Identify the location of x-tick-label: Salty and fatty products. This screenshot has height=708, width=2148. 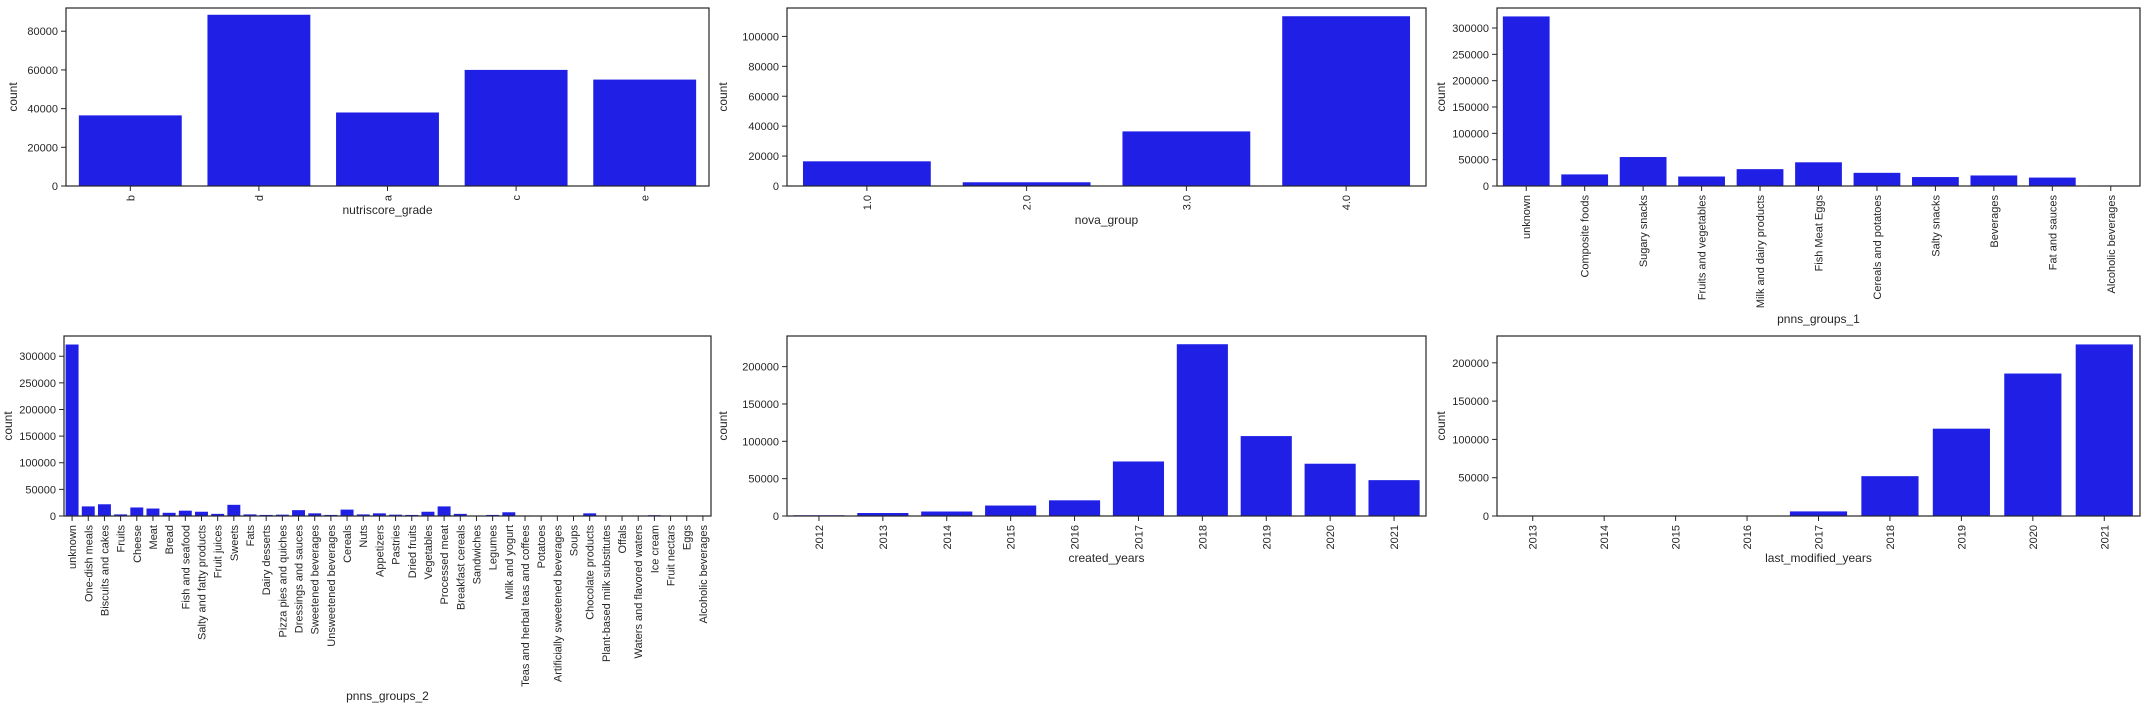
(202, 582).